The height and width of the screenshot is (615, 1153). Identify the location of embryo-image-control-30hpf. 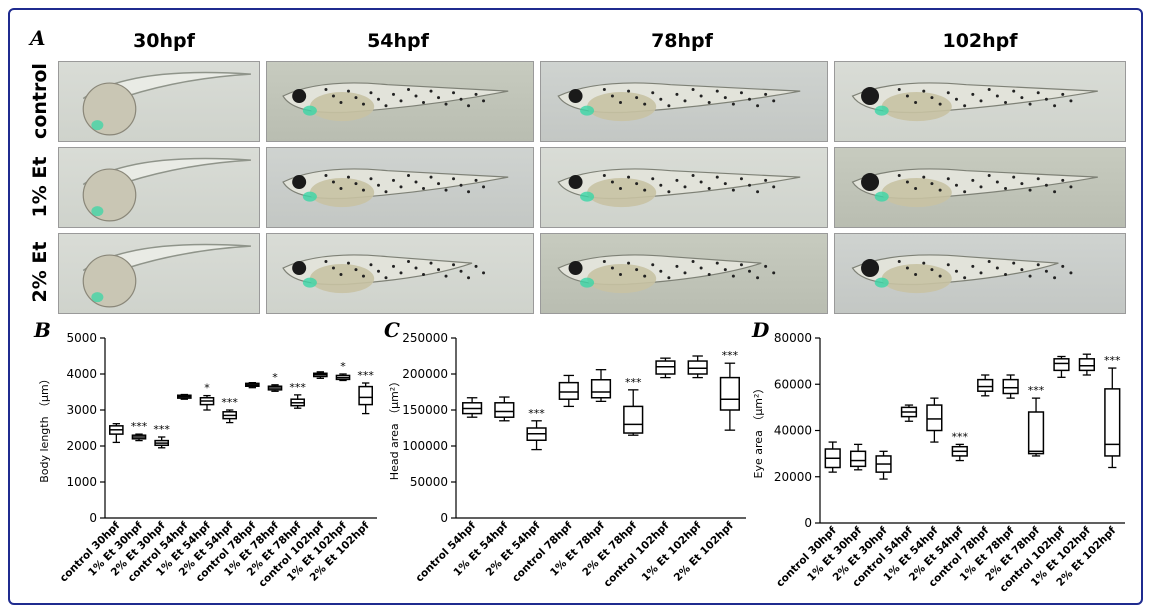
(159, 101).